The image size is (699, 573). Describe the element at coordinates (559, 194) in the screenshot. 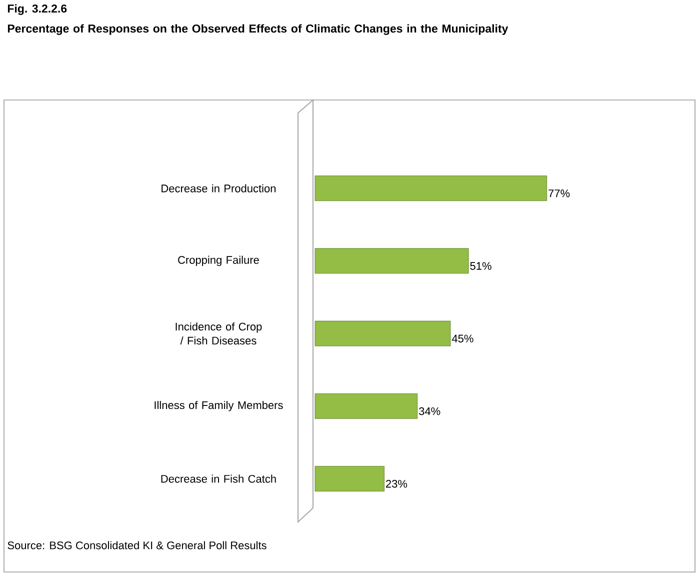

I see `data-label: 77%` at that location.